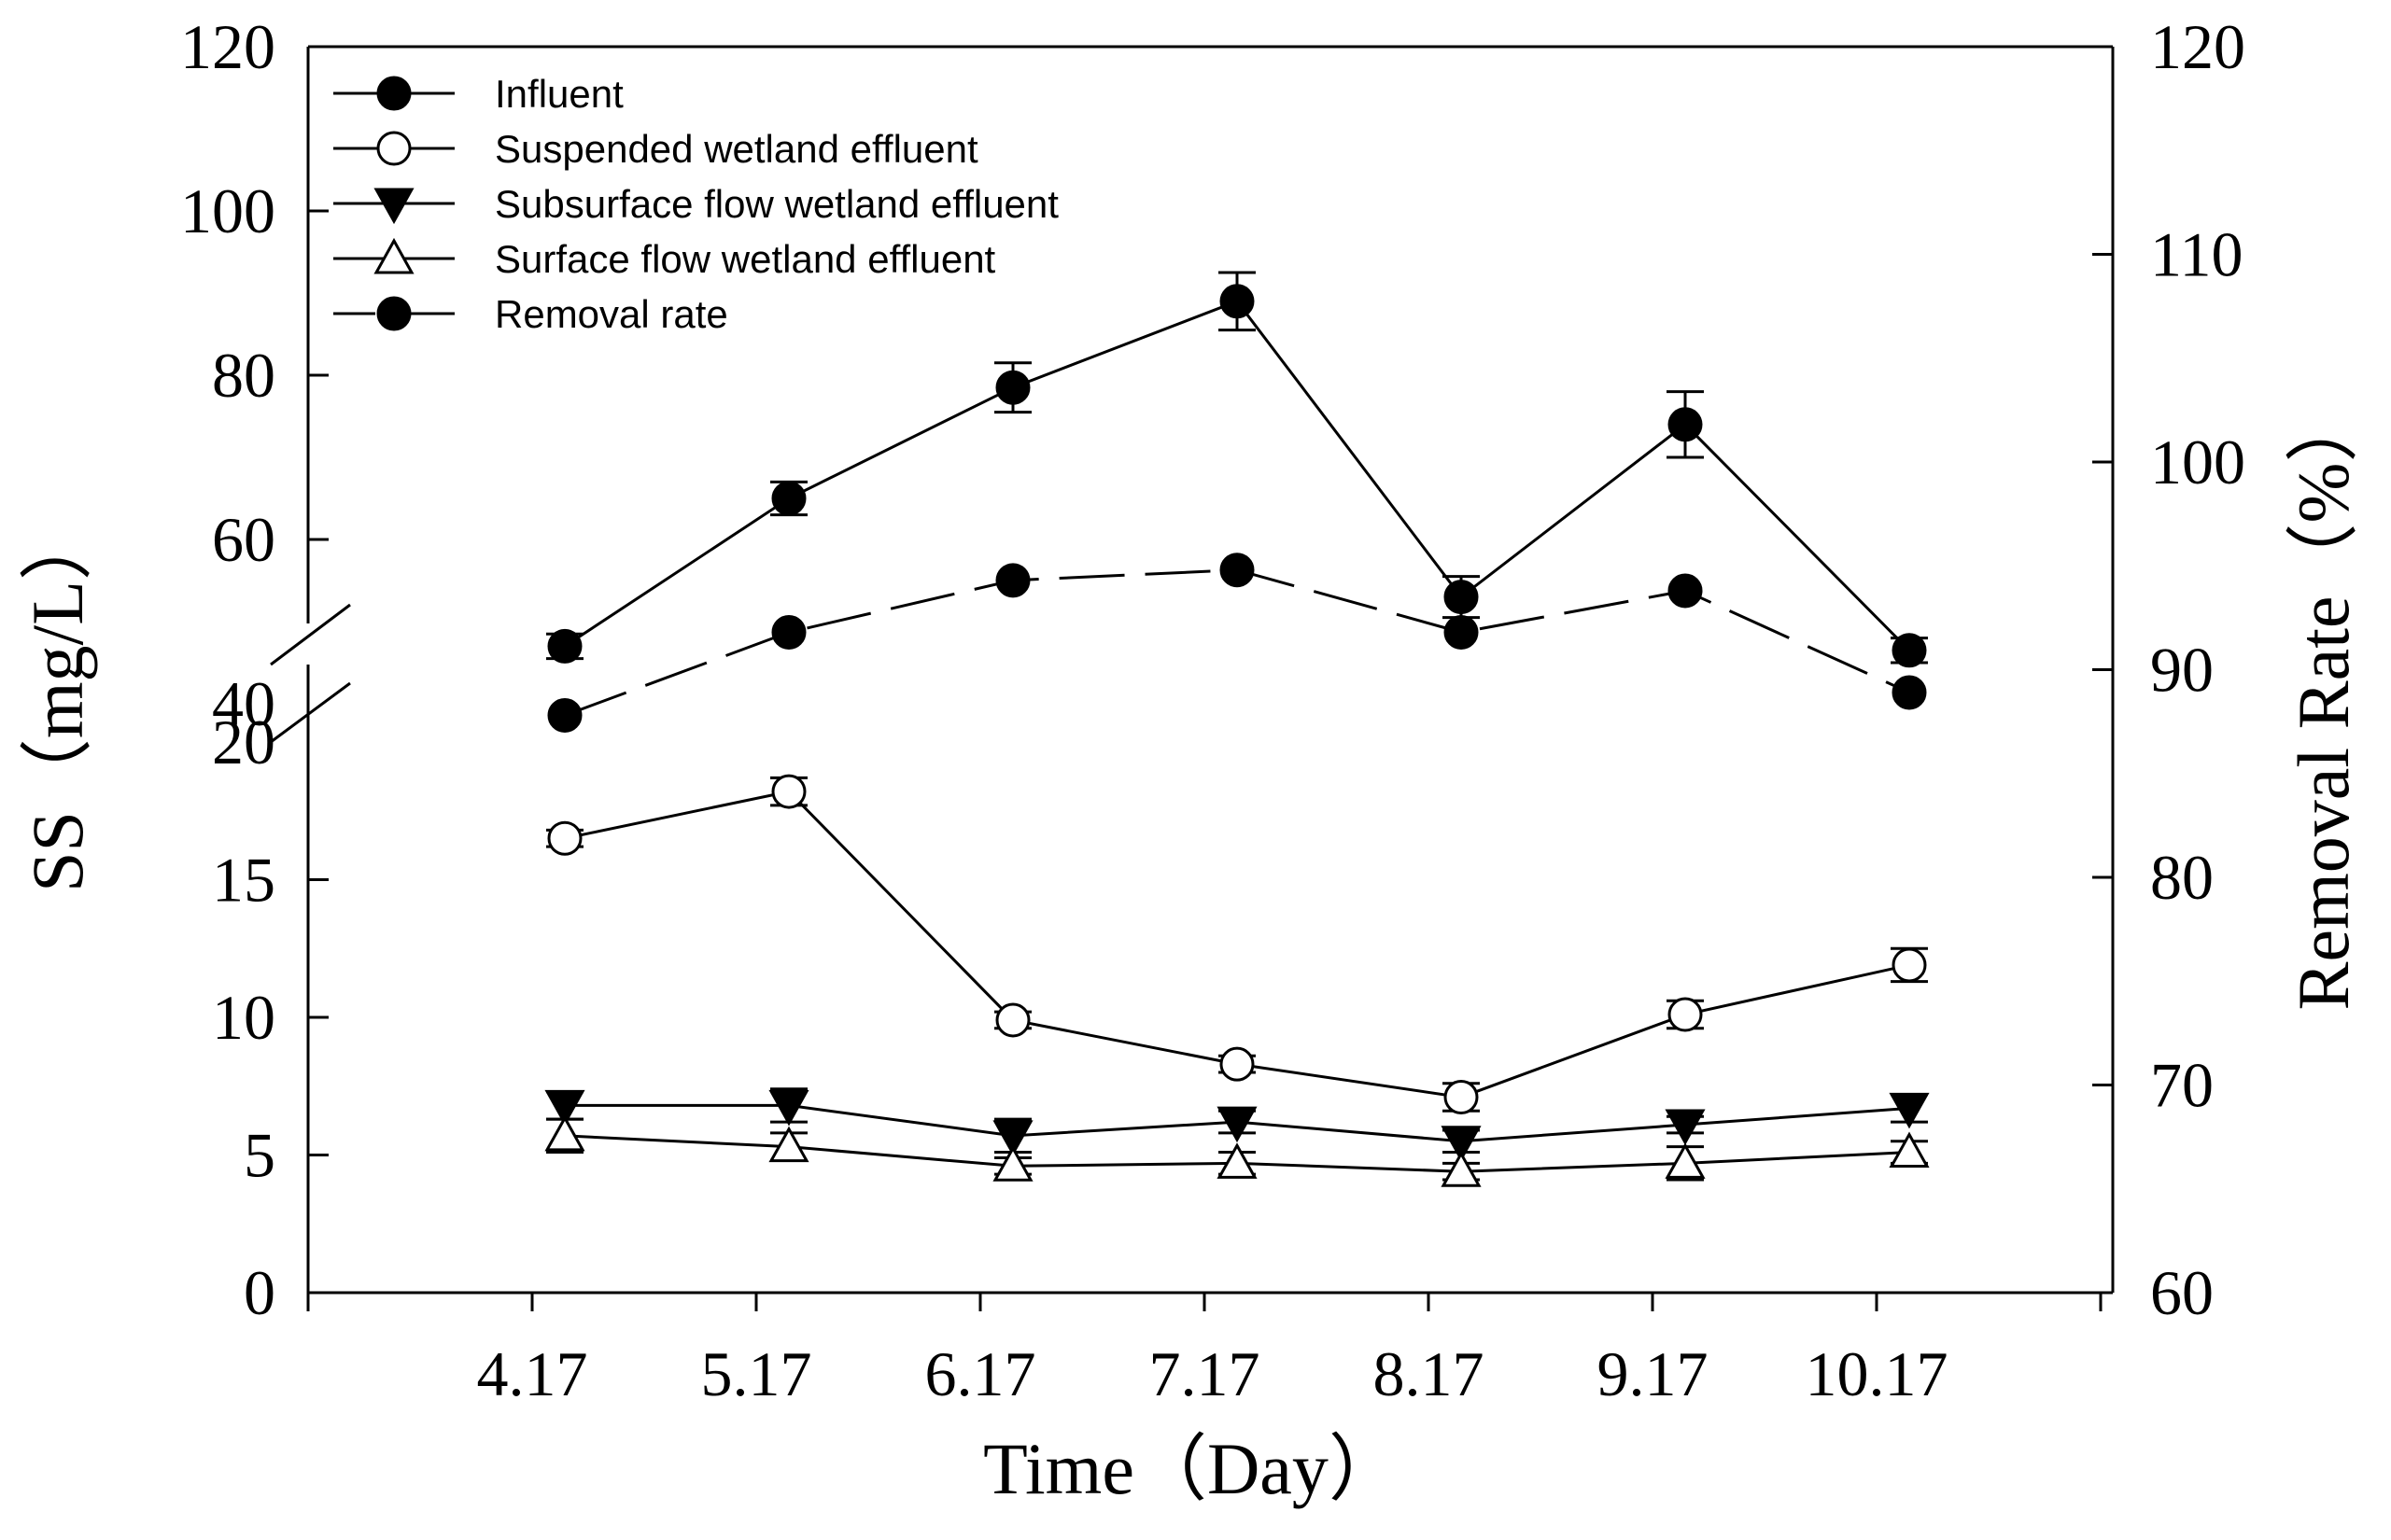 Image resolution: width=2391 pixels, height=1540 pixels. I want to click on legend-entry: Removal rate, so click(531, 314).